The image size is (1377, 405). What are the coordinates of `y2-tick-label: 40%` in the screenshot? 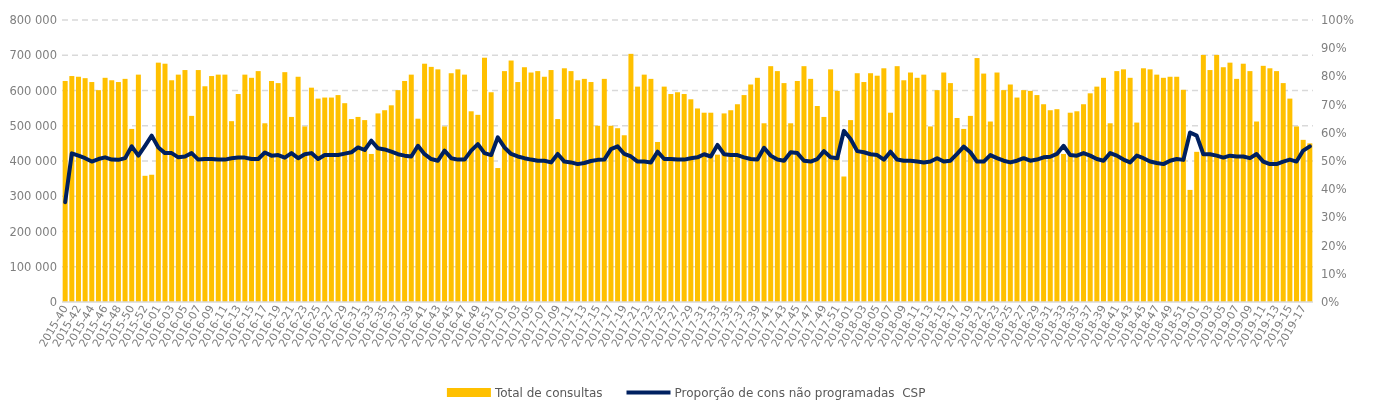 It's located at (1334, 189).